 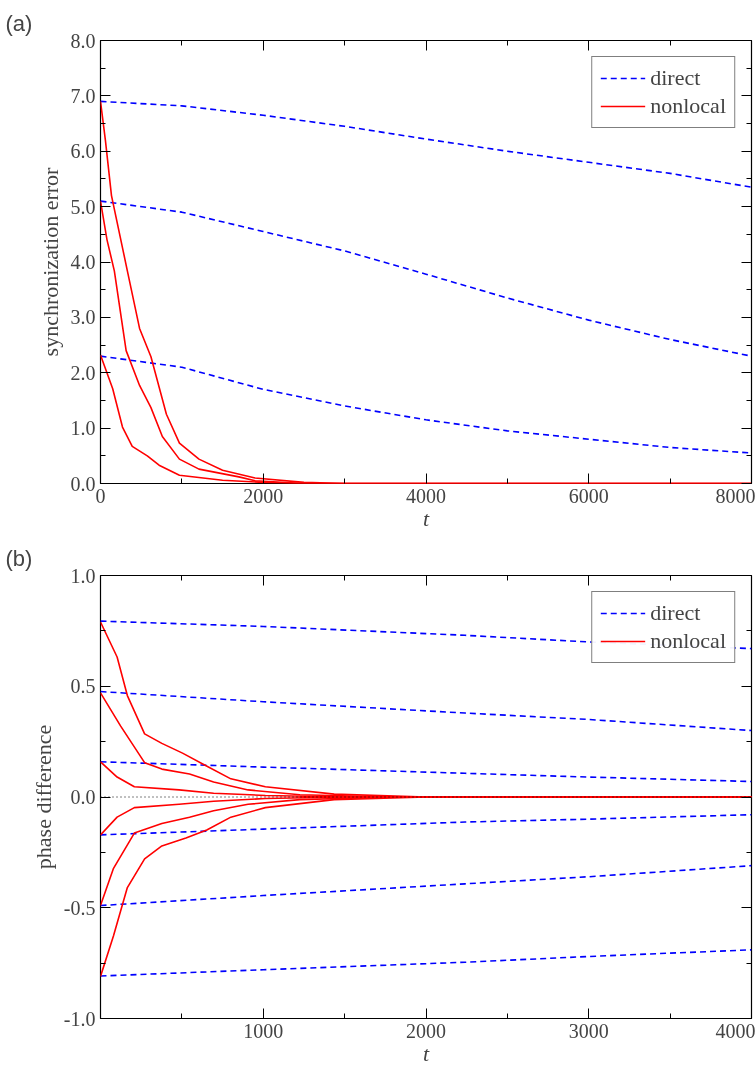 I want to click on x-tick-label: 1000, so click(x=263, y=1030).